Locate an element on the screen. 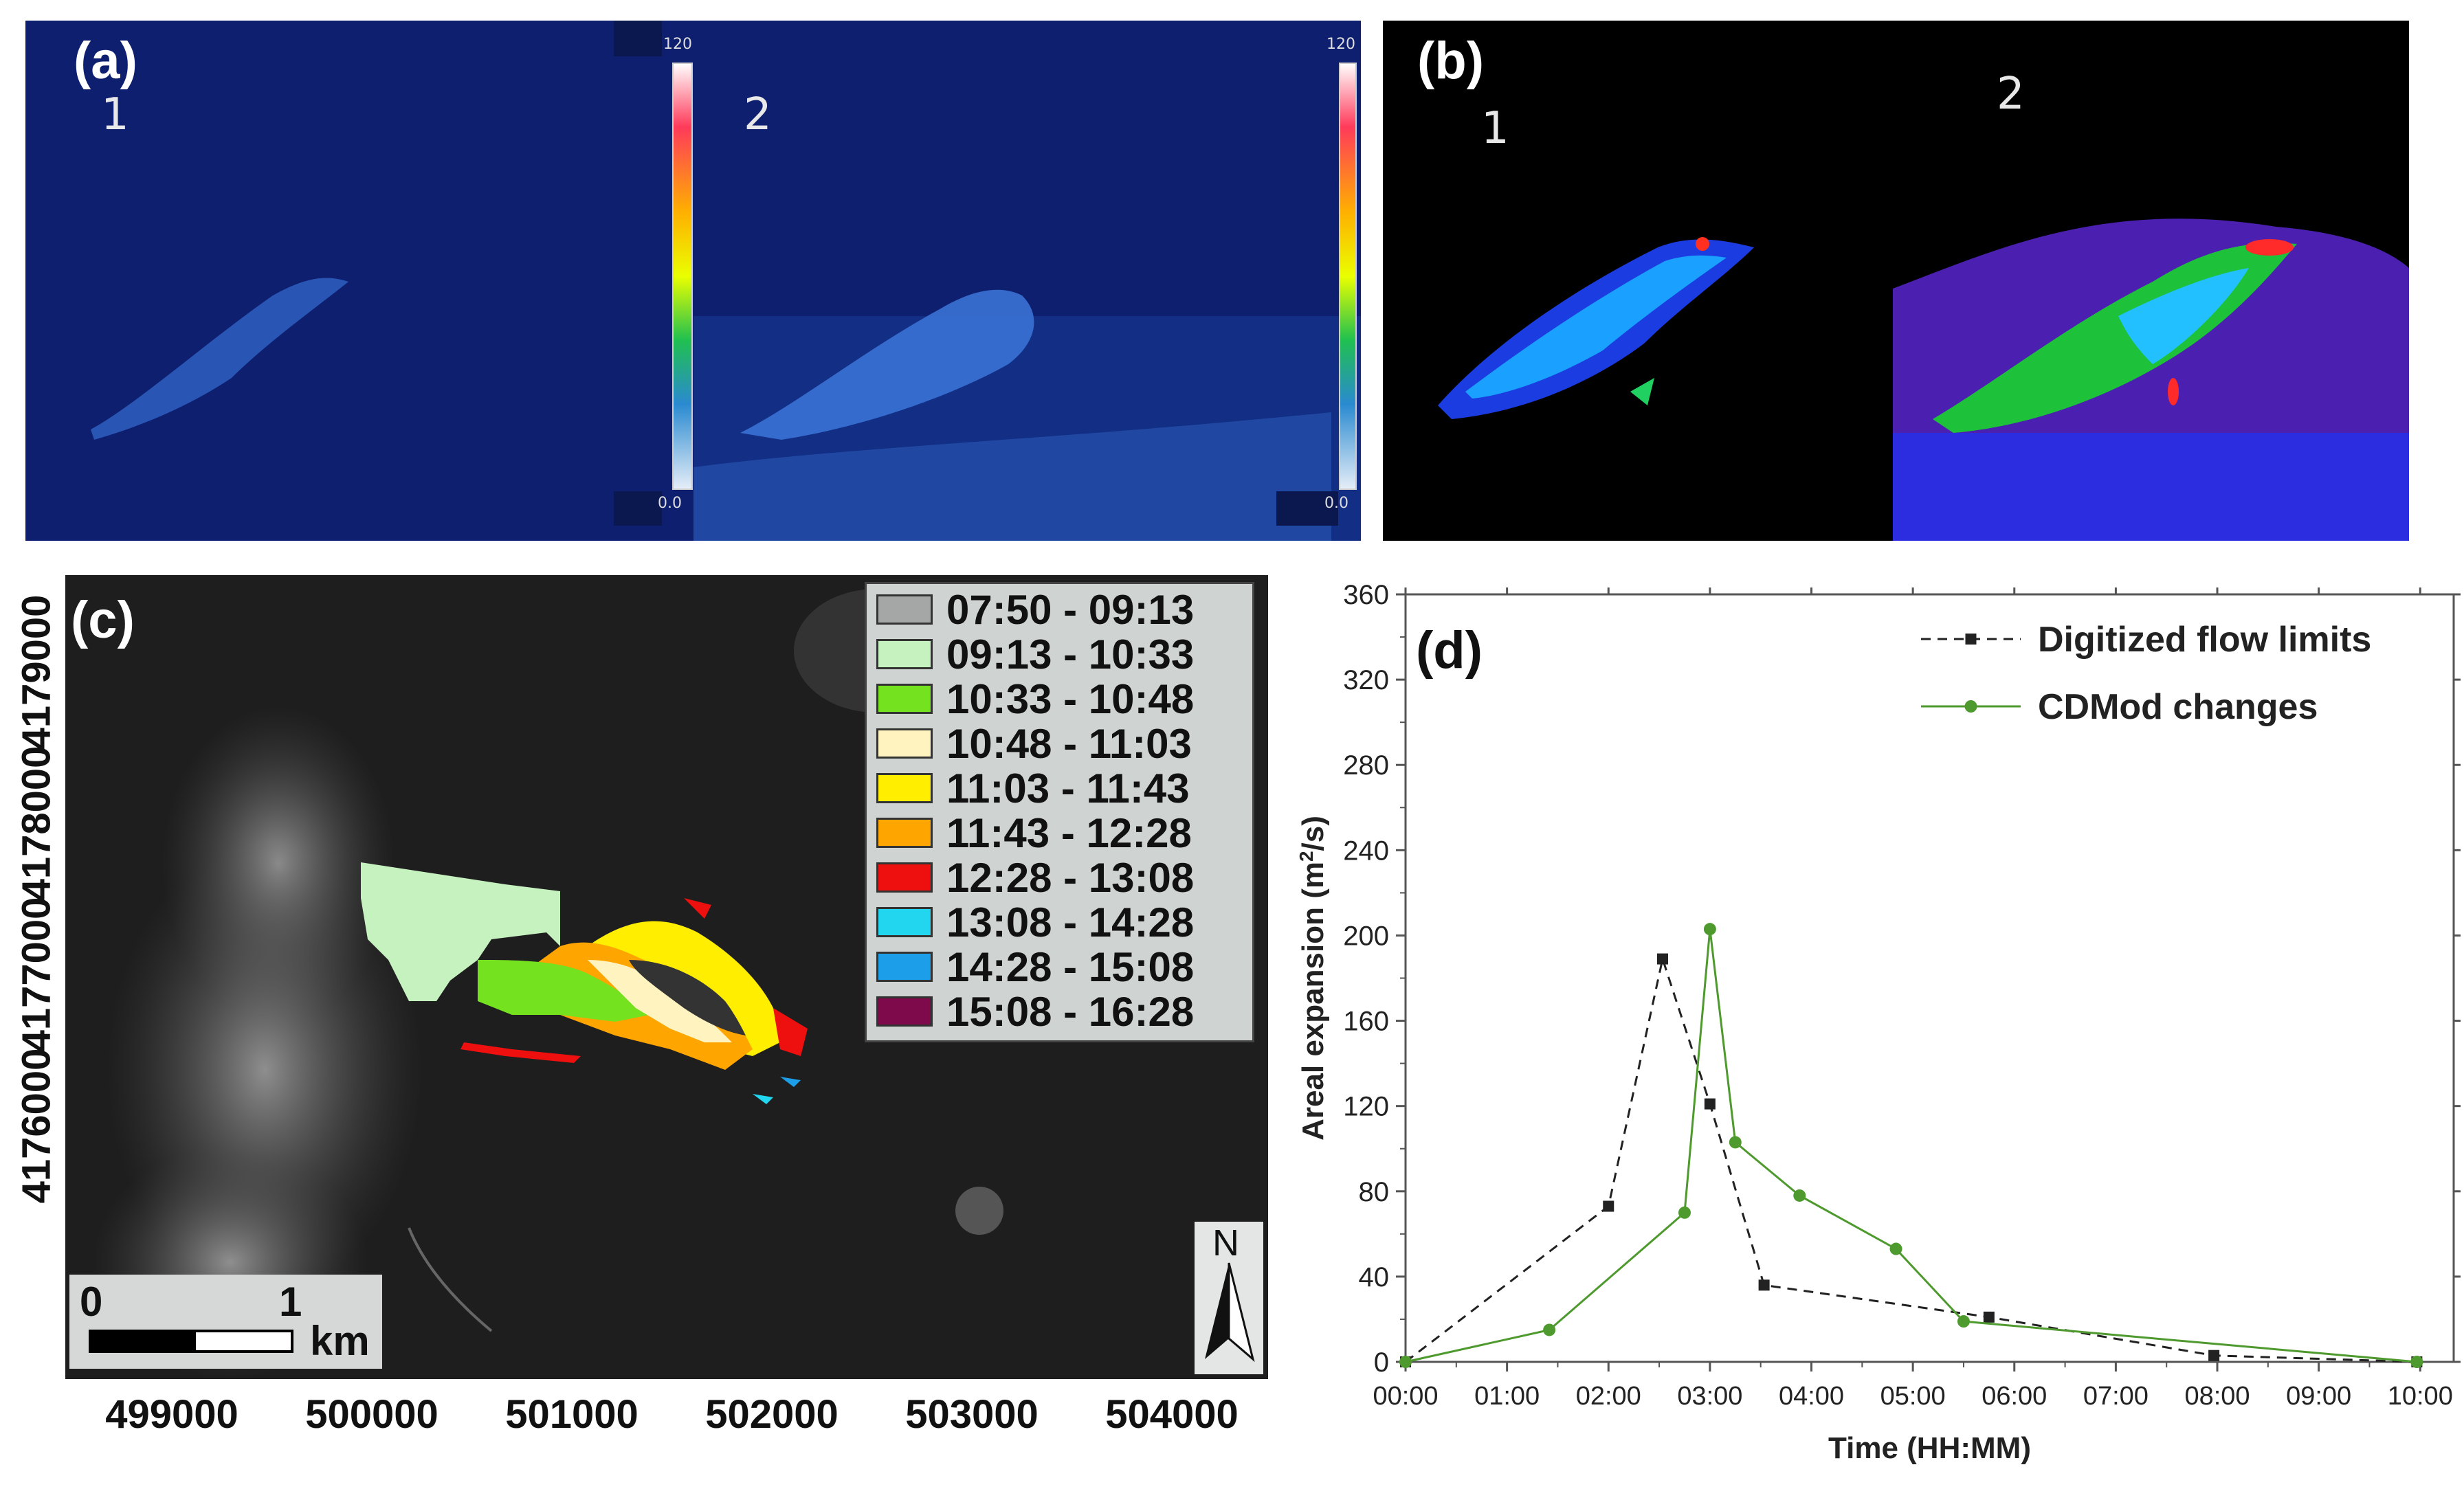  x-tick-label: 00:00 is located at coordinates (1405, 1396).